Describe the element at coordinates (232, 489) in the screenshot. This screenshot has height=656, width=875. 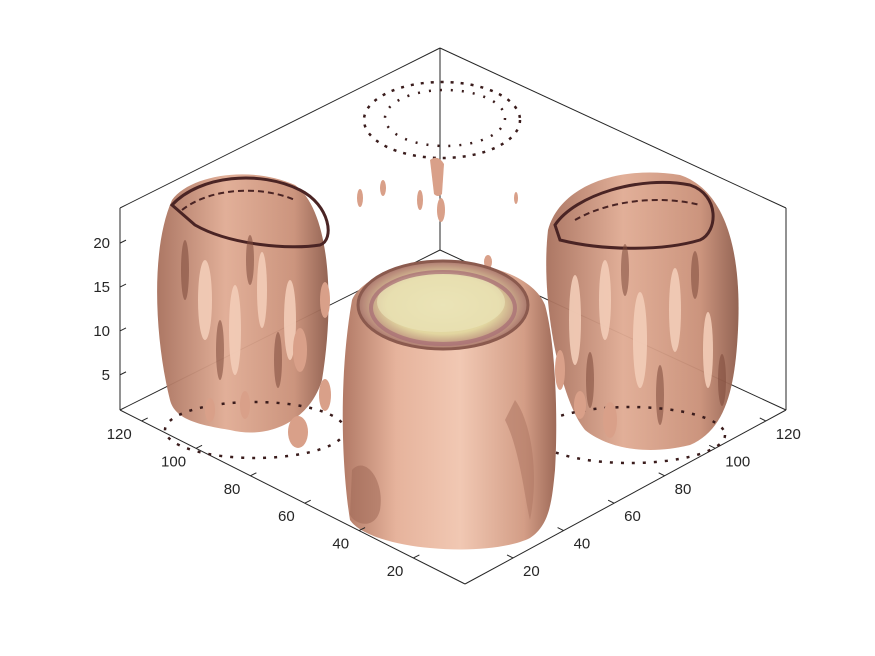
I see `y-tick-label: 80` at that location.